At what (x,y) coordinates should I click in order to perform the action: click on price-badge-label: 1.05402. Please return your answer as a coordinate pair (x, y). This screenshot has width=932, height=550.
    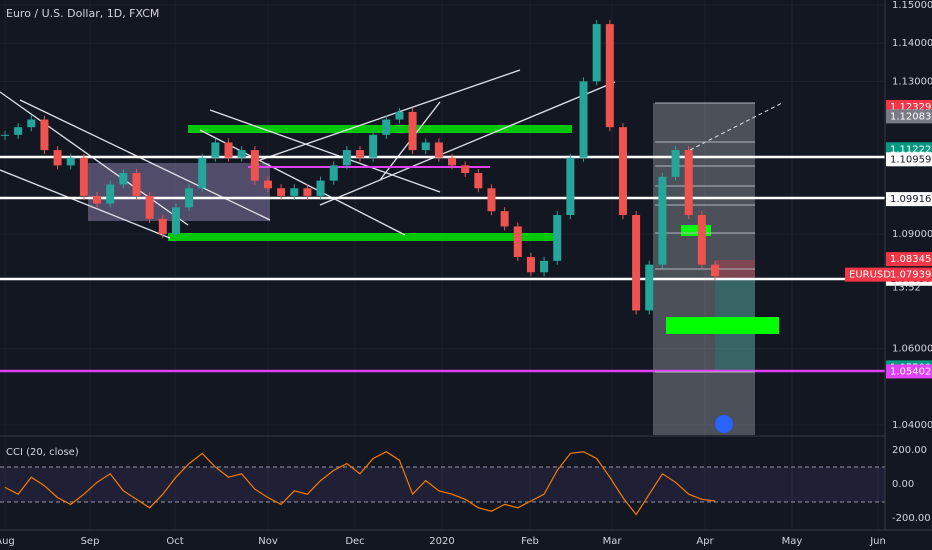
    Looking at the image, I should click on (910, 371).